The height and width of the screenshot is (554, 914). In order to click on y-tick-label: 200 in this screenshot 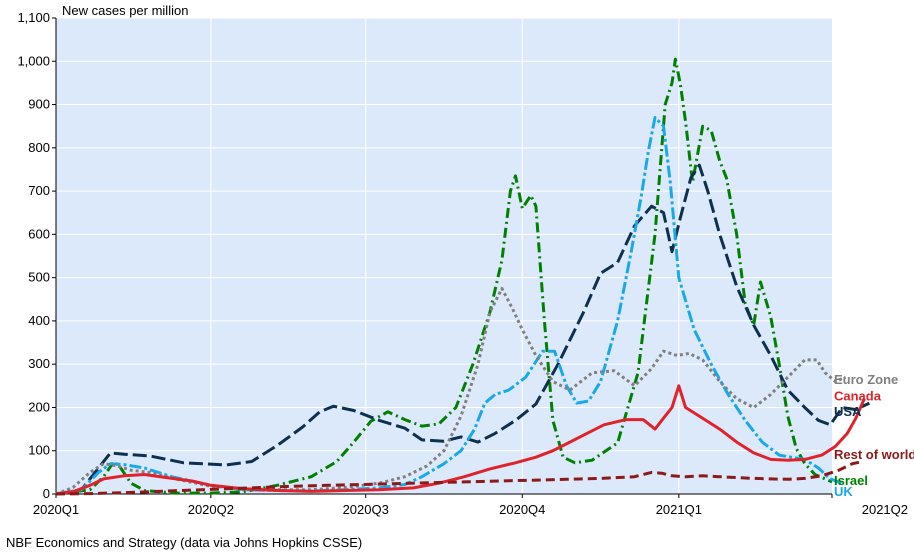, I will do `click(39, 406)`.